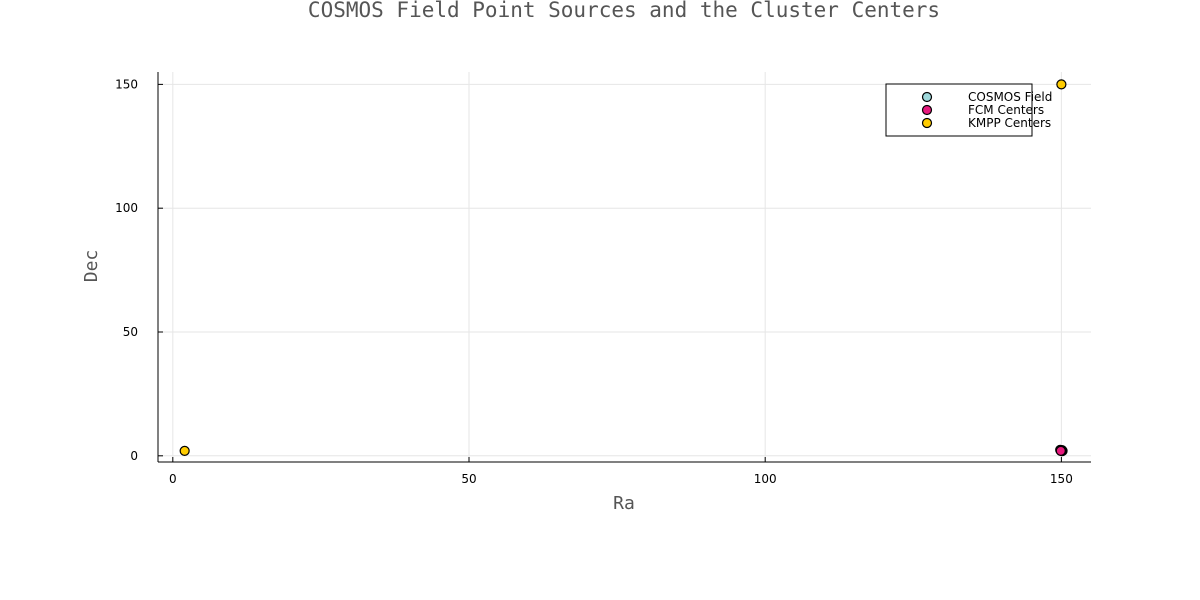 This screenshot has width=1200, height=600. What do you see at coordinates (134, 456) in the screenshot?
I see `y-tick-label: 0` at bounding box center [134, 456].